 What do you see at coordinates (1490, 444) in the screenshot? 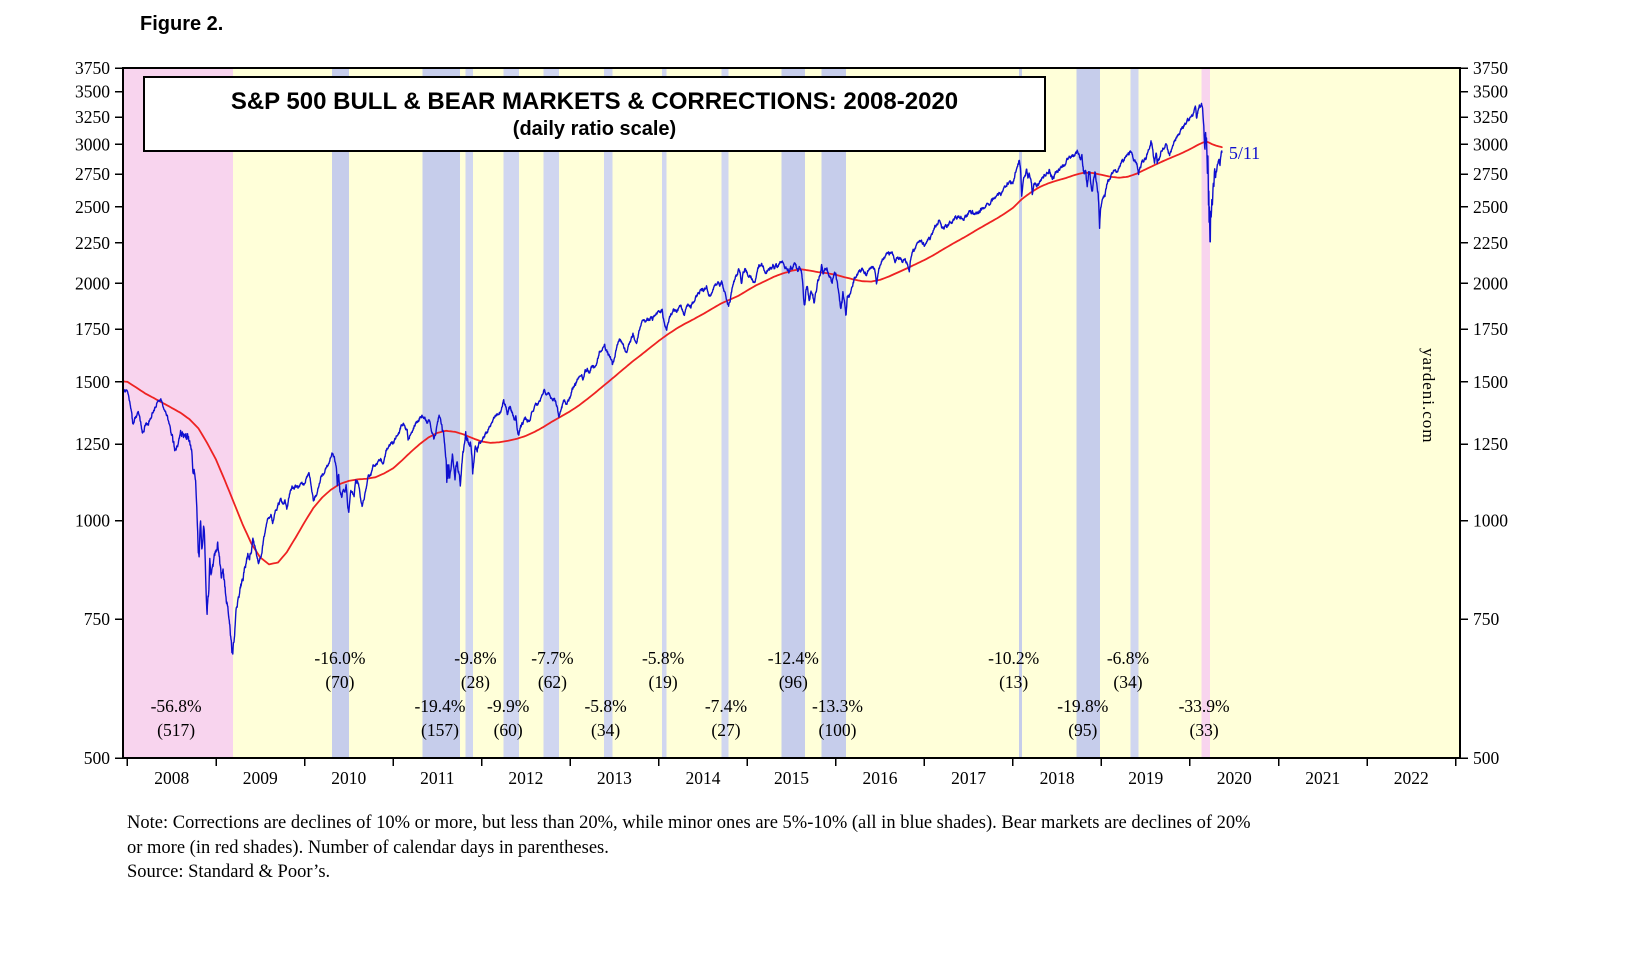
I see `y-axis-label-right: 1250` at bounding box center [1490, 444].